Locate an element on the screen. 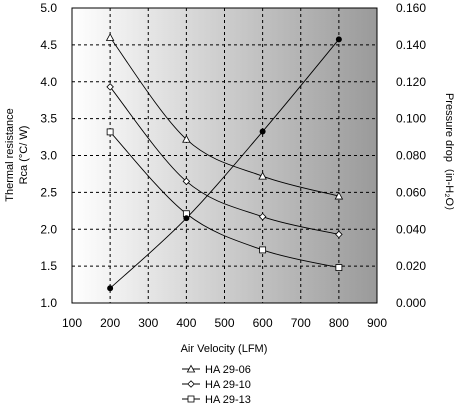  legend: HA 29-06 HA 29-10 HA 29-13 is located at coordinates (216, 385).